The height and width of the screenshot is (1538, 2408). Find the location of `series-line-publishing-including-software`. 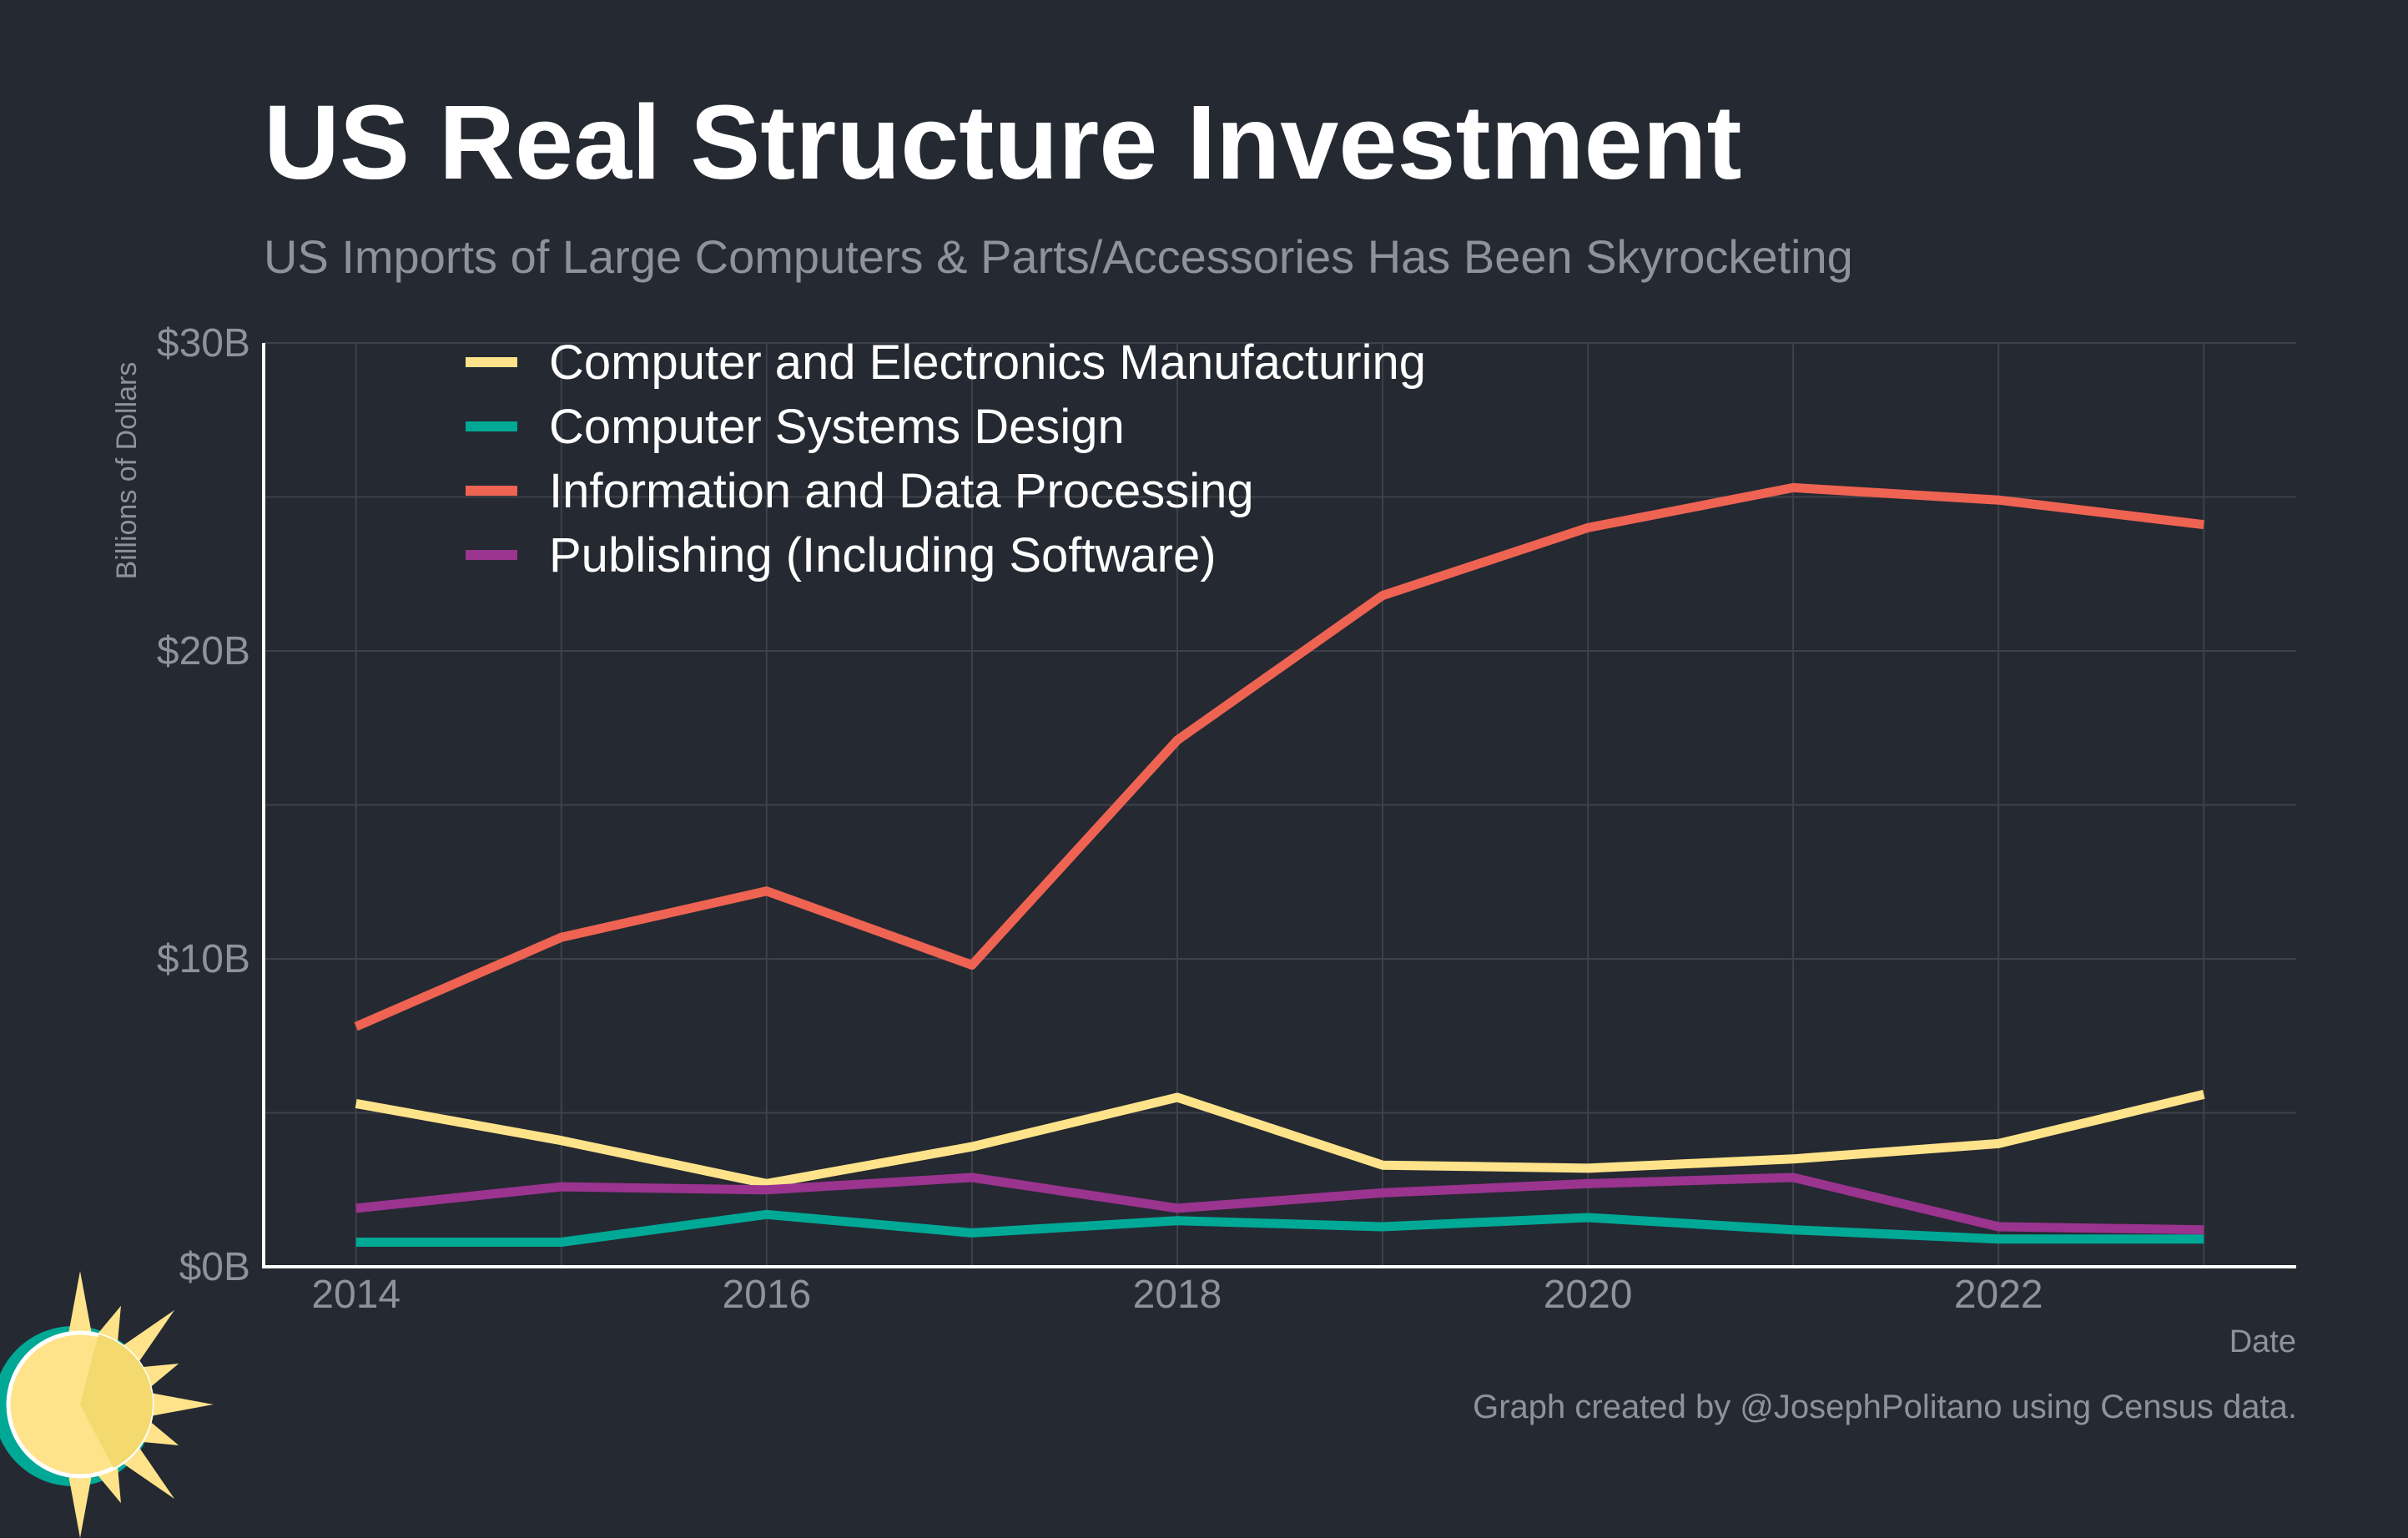

series-line-publishing-including-software is located at coordinates (1279, 1203).